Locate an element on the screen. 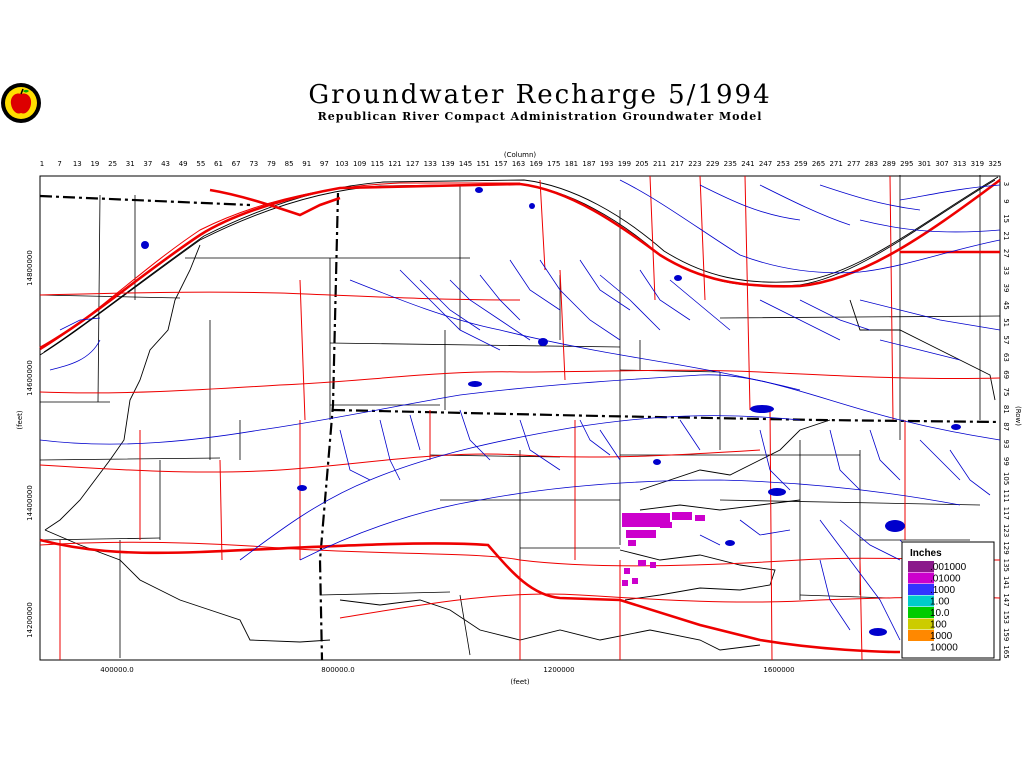  column-tick-label: 241 is located at coordinates (747, 164).